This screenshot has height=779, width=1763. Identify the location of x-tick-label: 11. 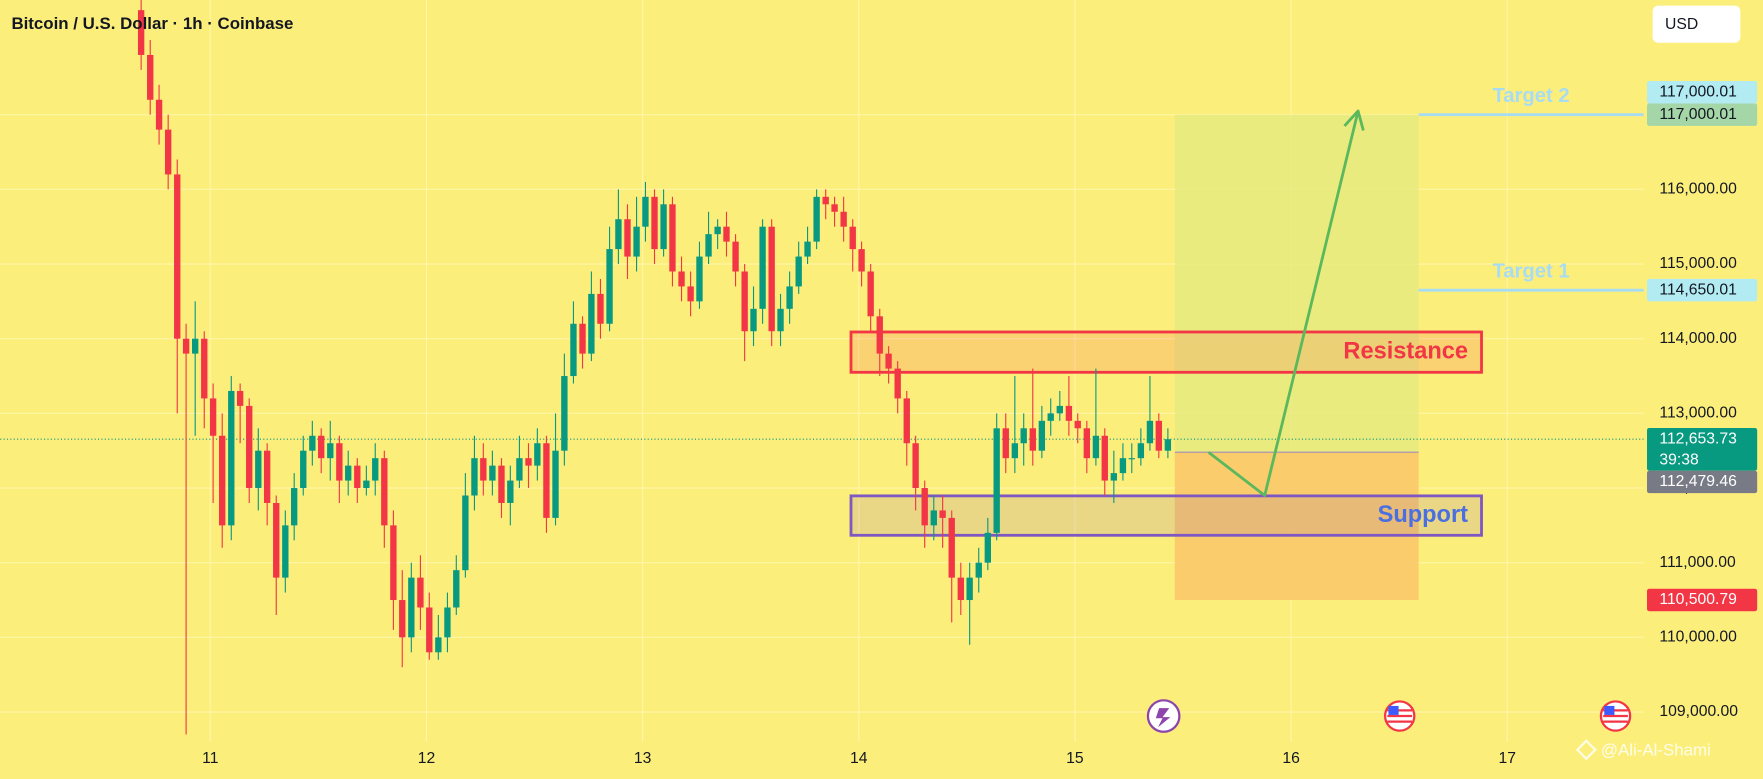
(210, 758).